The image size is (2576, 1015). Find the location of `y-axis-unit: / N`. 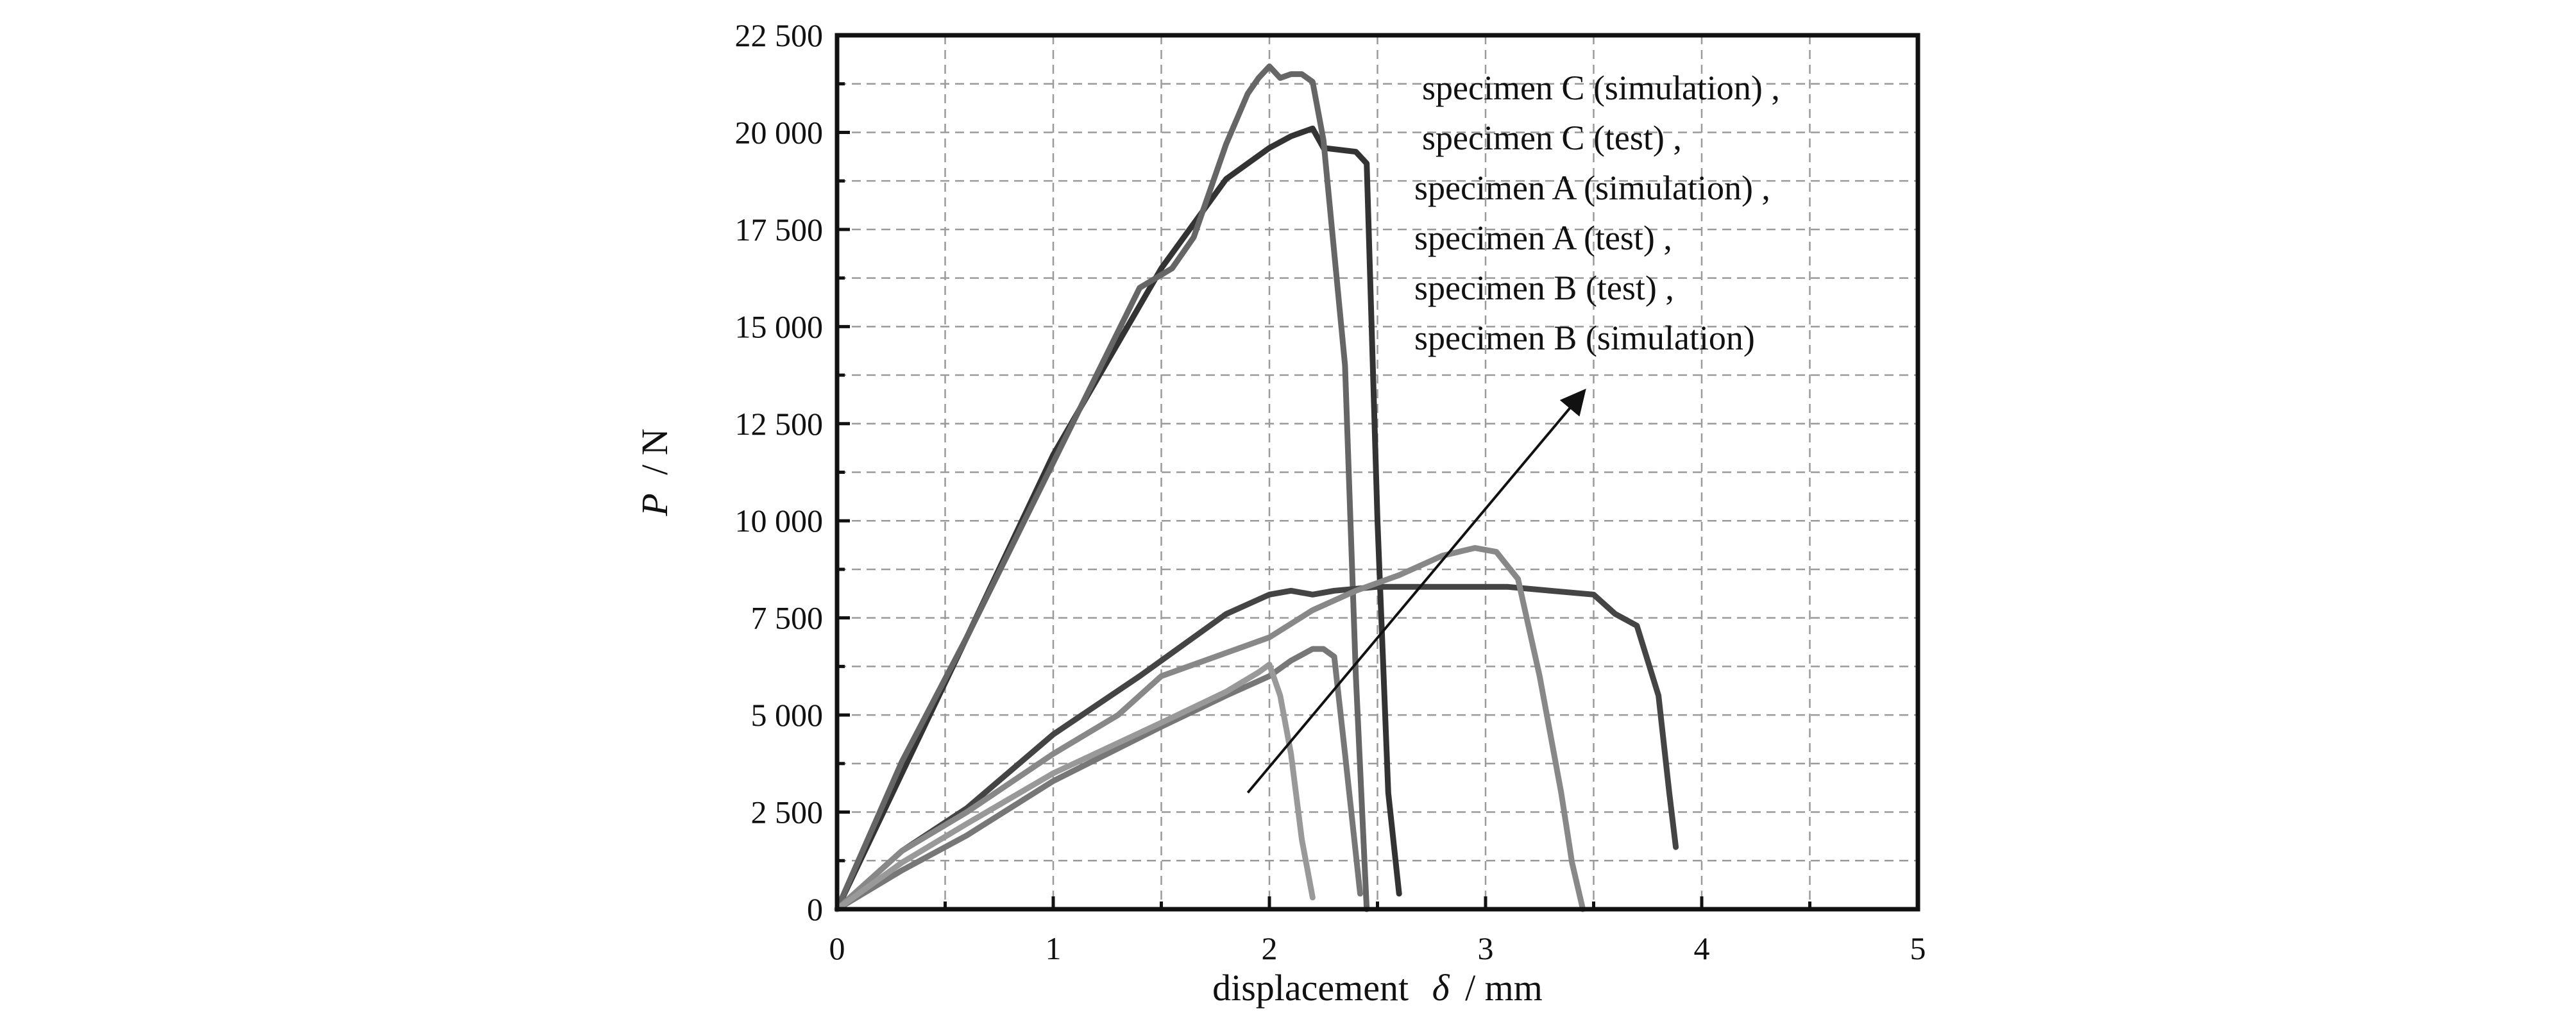

y-axis-unit: / N is located at coordinates (654, 451).